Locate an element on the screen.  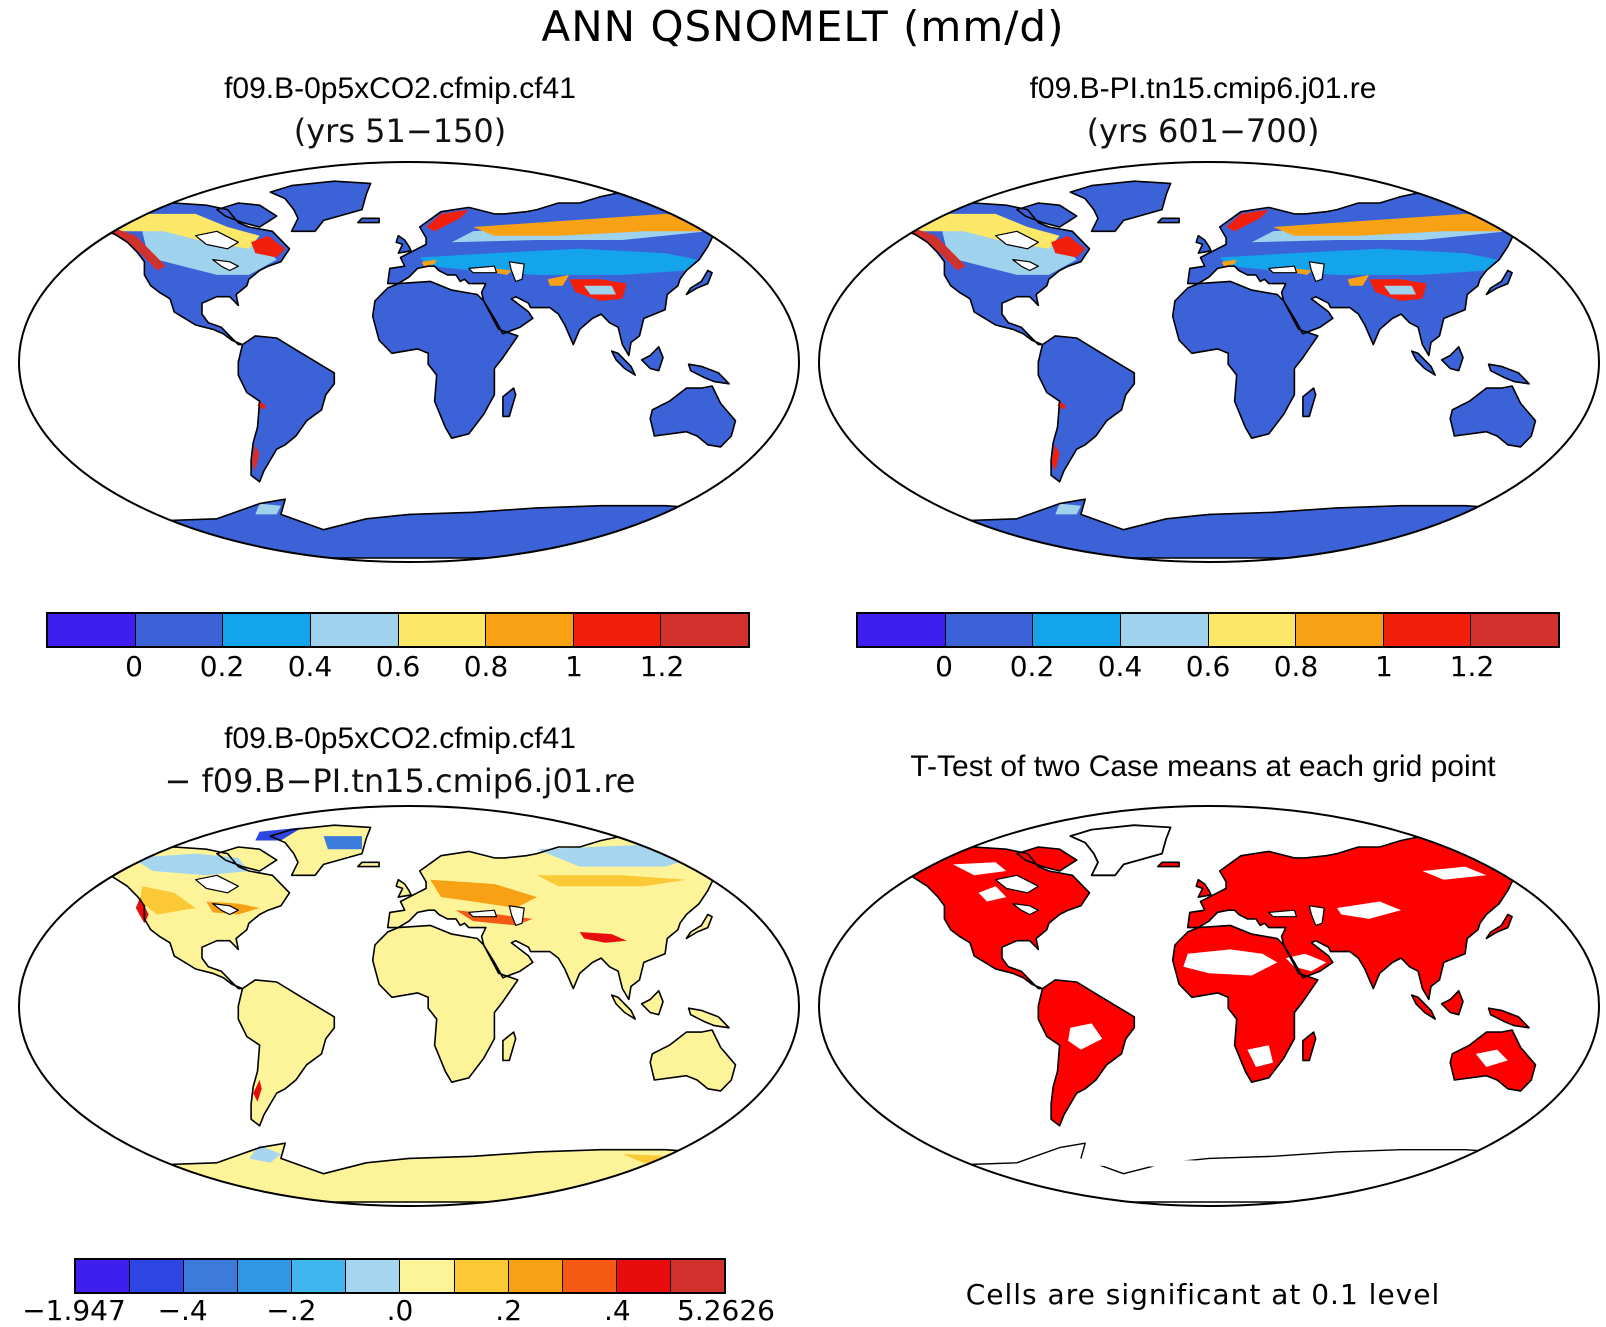
panel-subtitle-bottom-left: − f09.B−PI.tn15.cmip6.j01.re is located at coordinates (400, 781).